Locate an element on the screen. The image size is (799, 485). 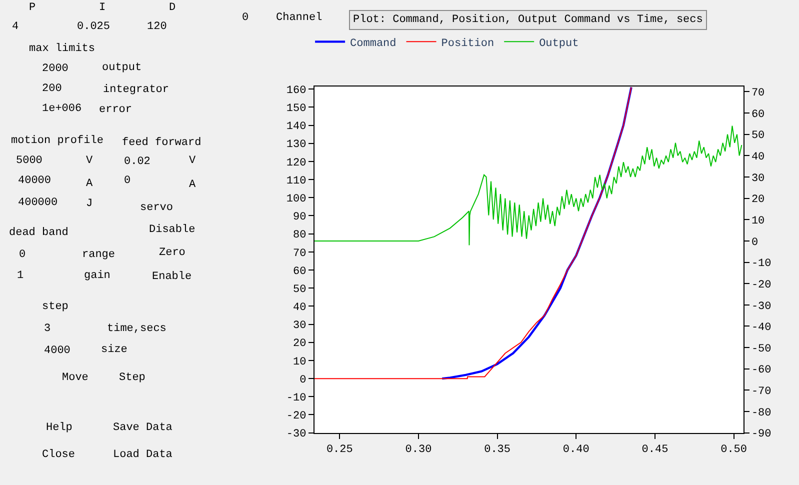
text: 4 is located at coordinates (15, 27).